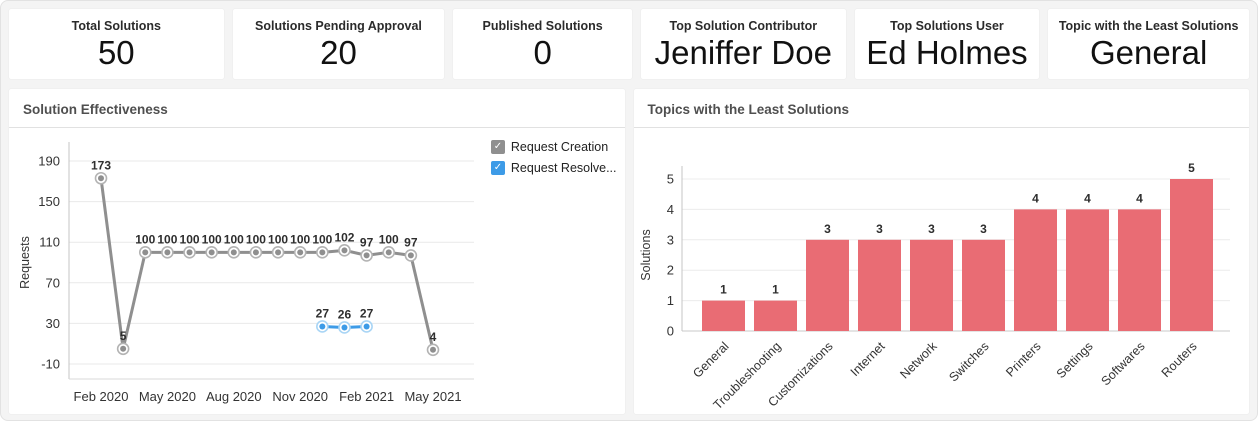 The height and width of the screenshot is (421, 1258). I want to click on svg-text: May 2020, so click(167, 396).